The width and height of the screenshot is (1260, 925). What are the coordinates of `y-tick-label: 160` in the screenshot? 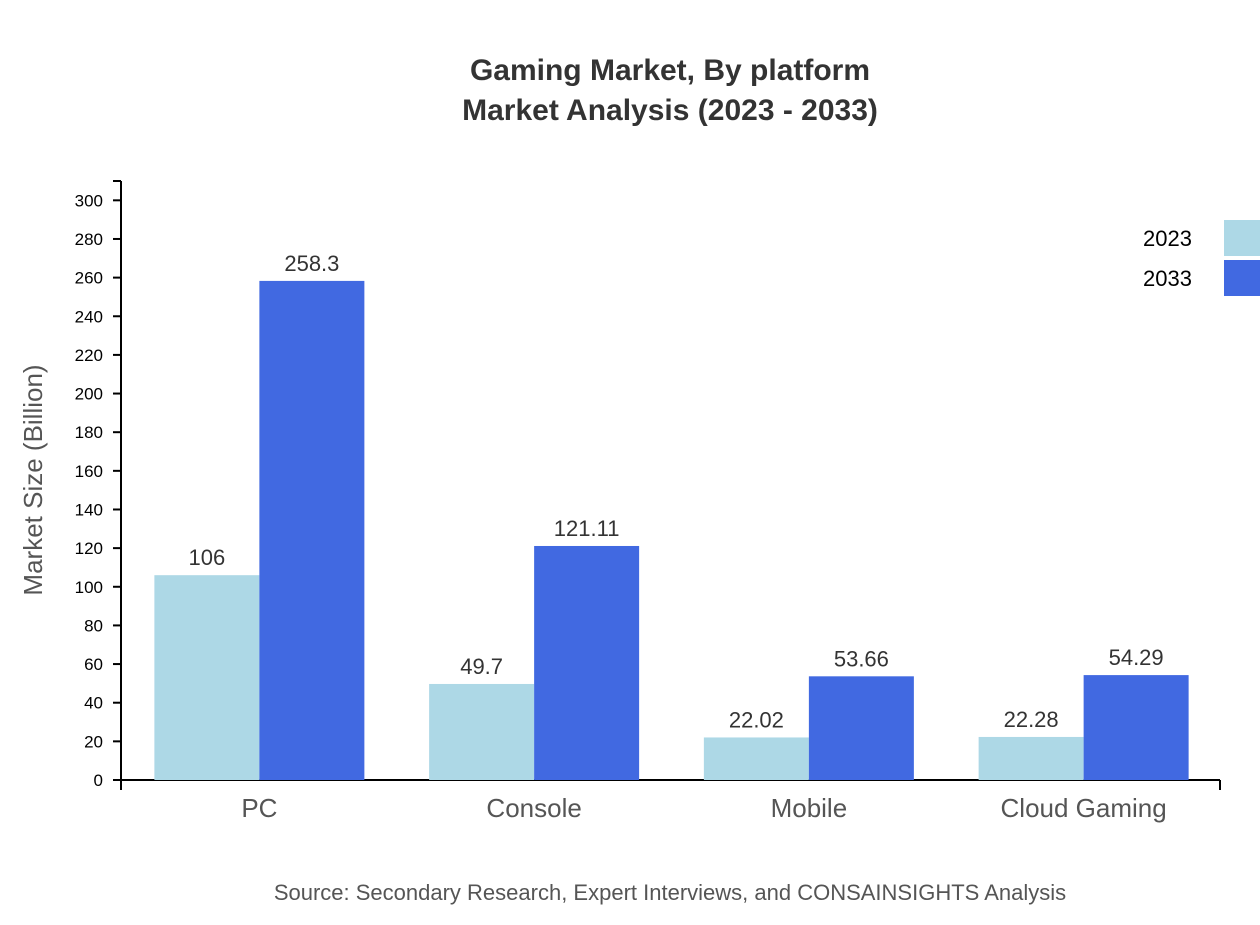 It's located at (89, 471).